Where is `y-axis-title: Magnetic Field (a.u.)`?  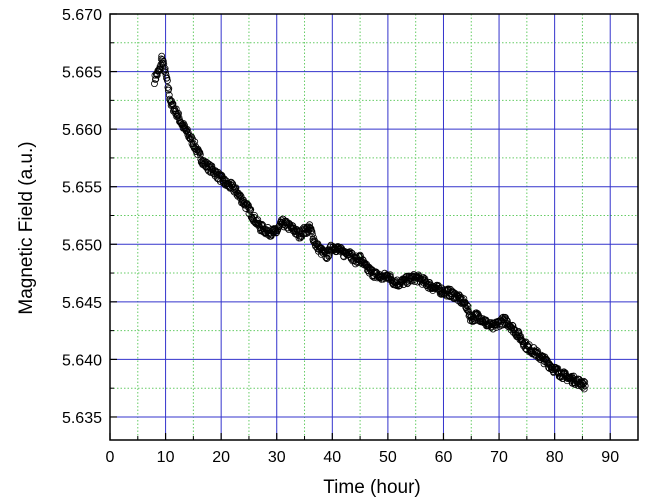 y-axis-title: Magnetic Field (a.u.) is located at coordinates (26, 227).